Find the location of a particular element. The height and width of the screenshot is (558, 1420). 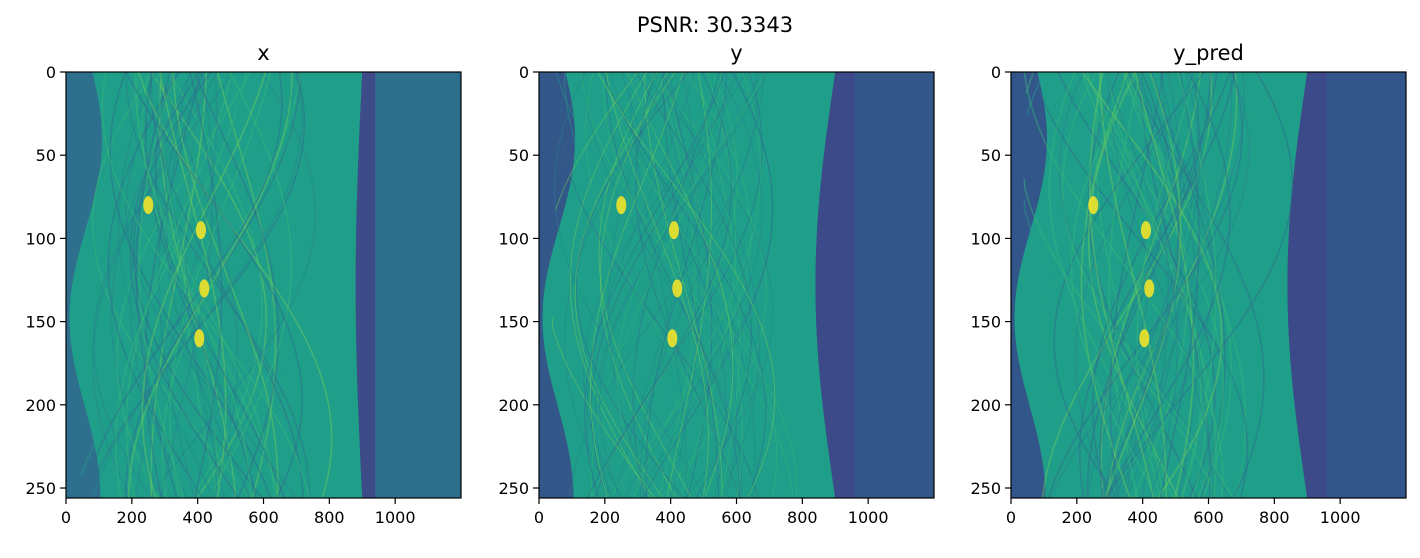

subplot-title: x is located at coordinates (263, 53).